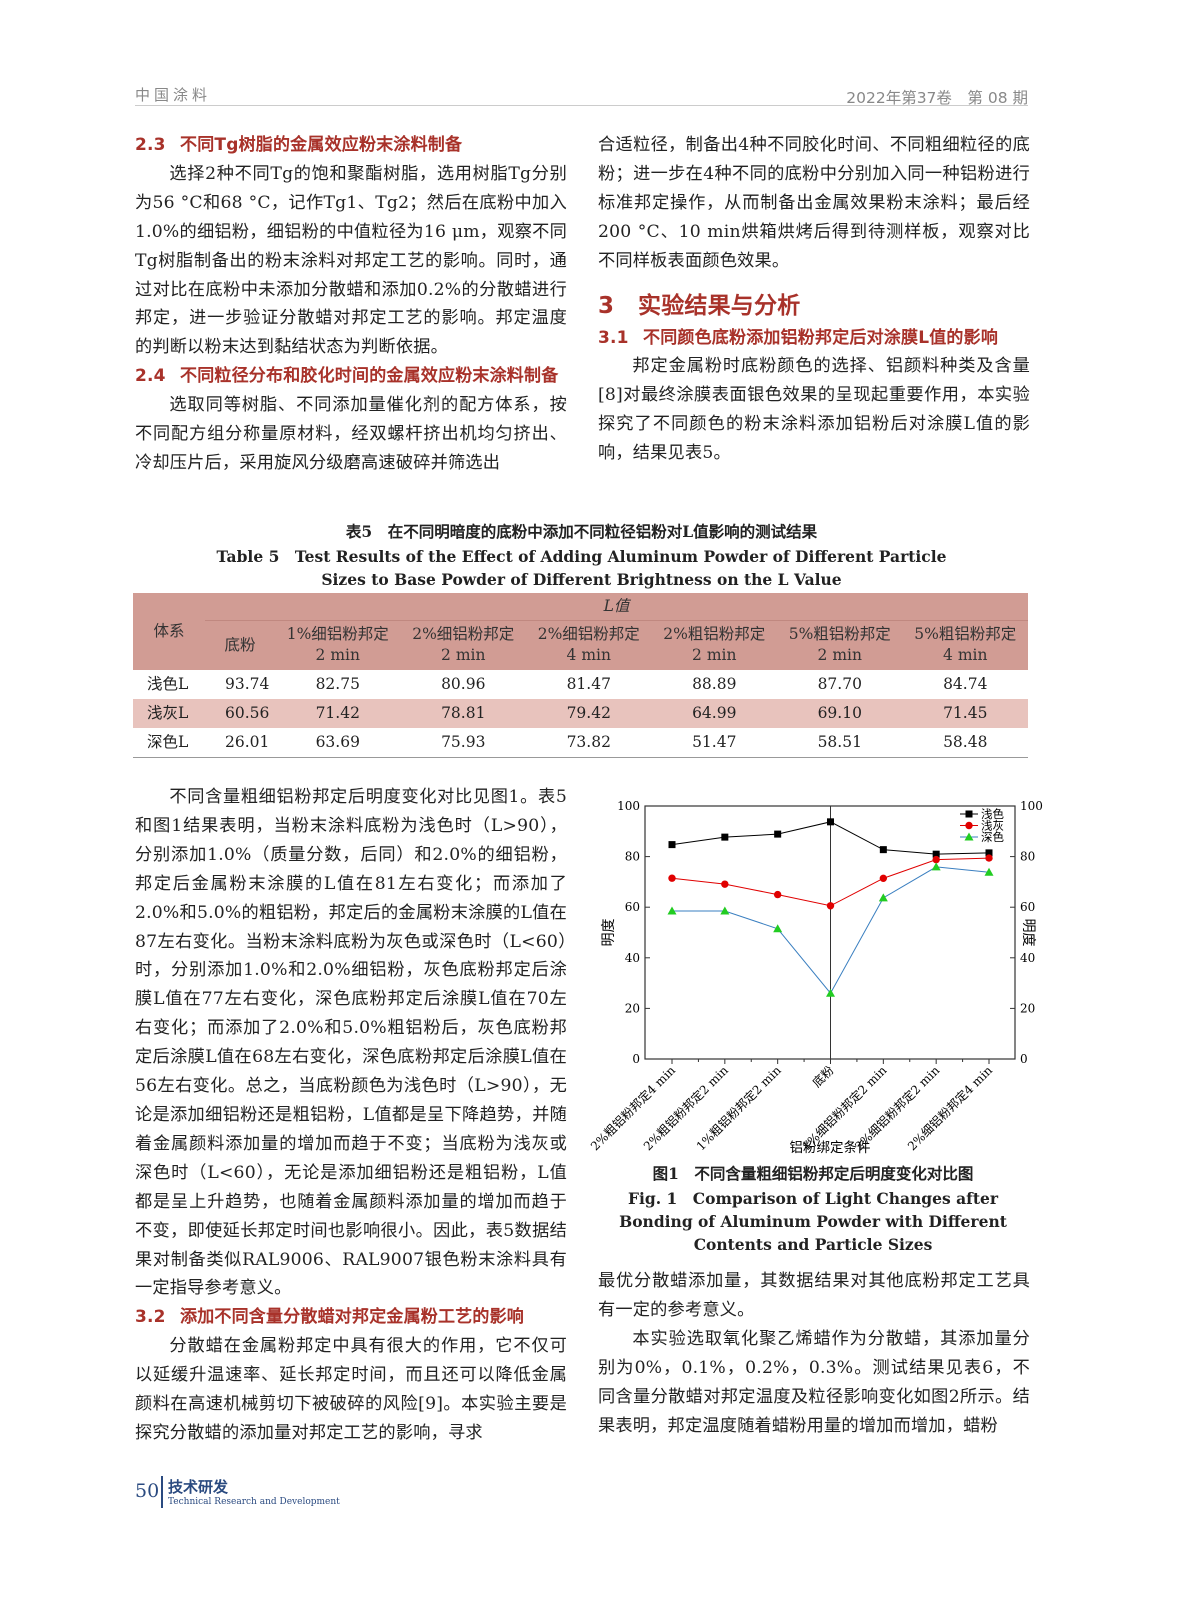  What do you see at coordinates (247, 684) in the screenshot?
I see `table-cell: 93.74` at bounding box center [247, 684].